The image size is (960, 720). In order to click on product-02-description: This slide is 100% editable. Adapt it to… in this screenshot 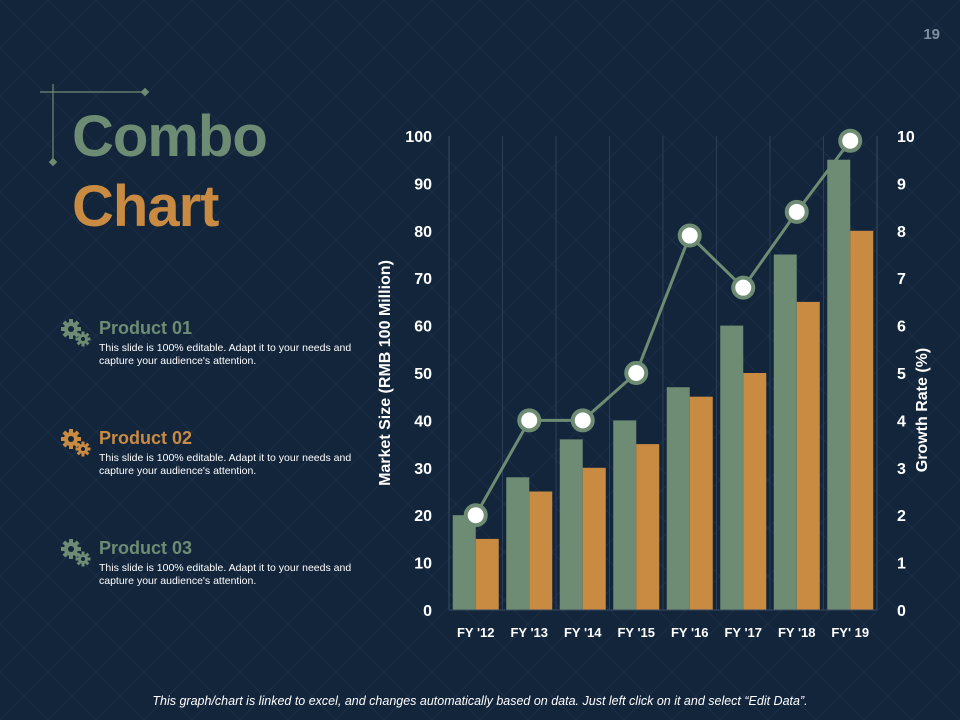, I will do `click(225, 464)`.